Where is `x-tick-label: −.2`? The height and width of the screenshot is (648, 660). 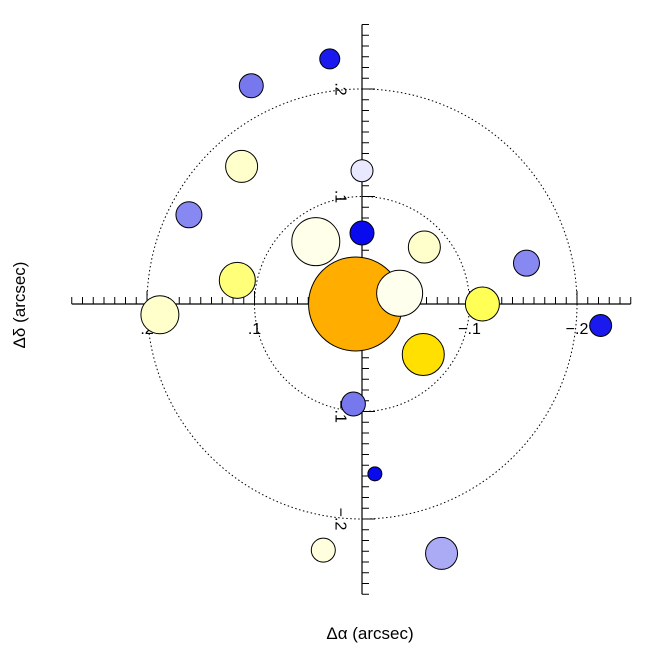
x-tick-label: −.2 is located at coordinates (577, 329).